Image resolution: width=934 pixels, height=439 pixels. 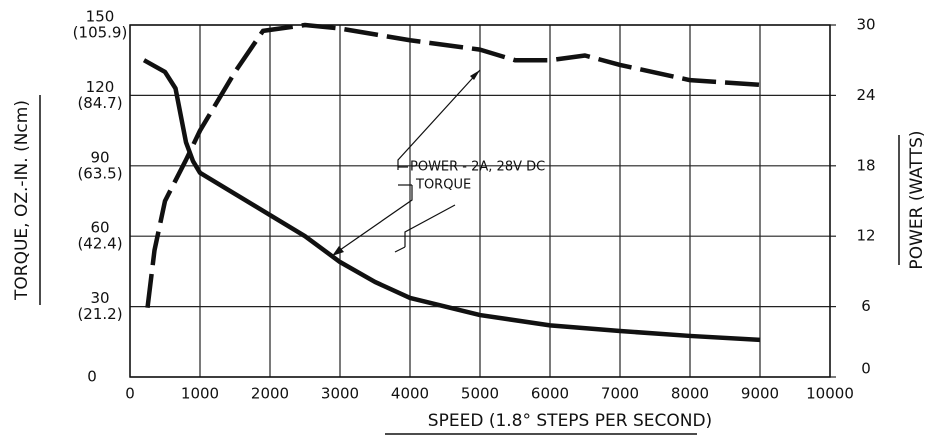 I want to click on y2-tick-label: 30, so click(x=865, y=25).